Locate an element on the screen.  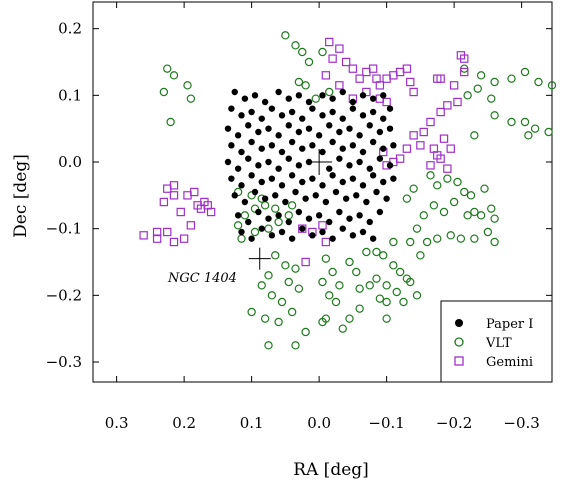
legend-label-gemini: Gemini is located at coordinates (509, 362).